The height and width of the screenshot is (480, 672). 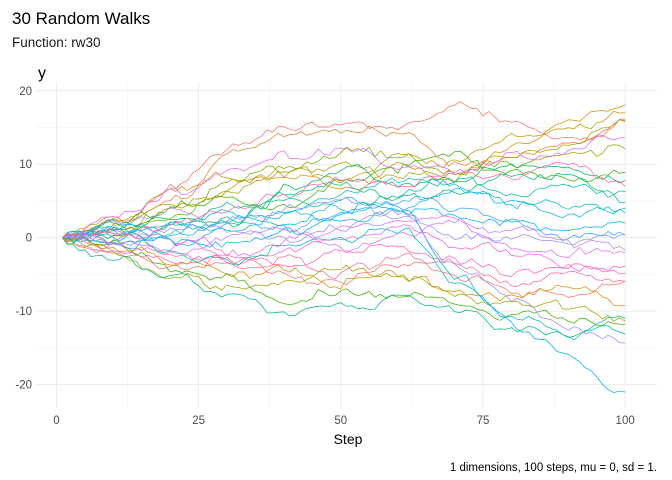 I want to click on x-tick-label: 25, so click(x=198, y=421).